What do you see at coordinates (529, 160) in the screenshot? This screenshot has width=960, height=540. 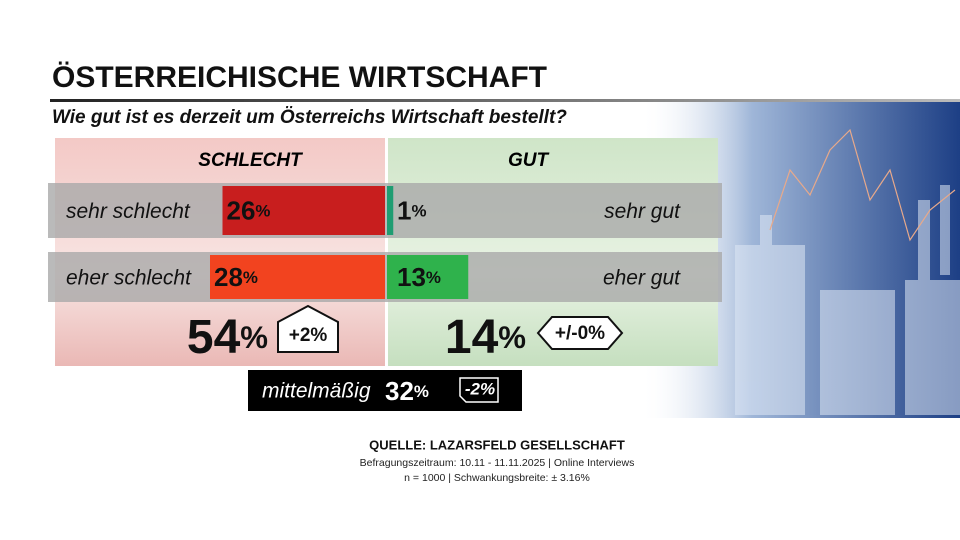 I see `positive-header: GUT` at bounding box center [529, 160].